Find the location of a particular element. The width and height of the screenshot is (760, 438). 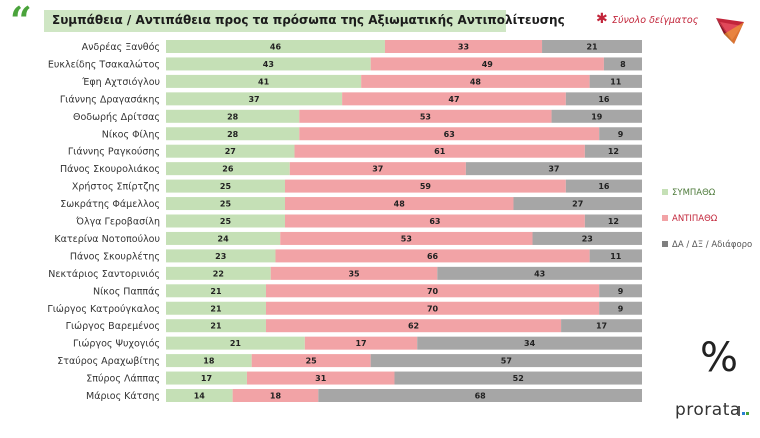

bar-value-label: 14 is located at coordinates (200, 396).